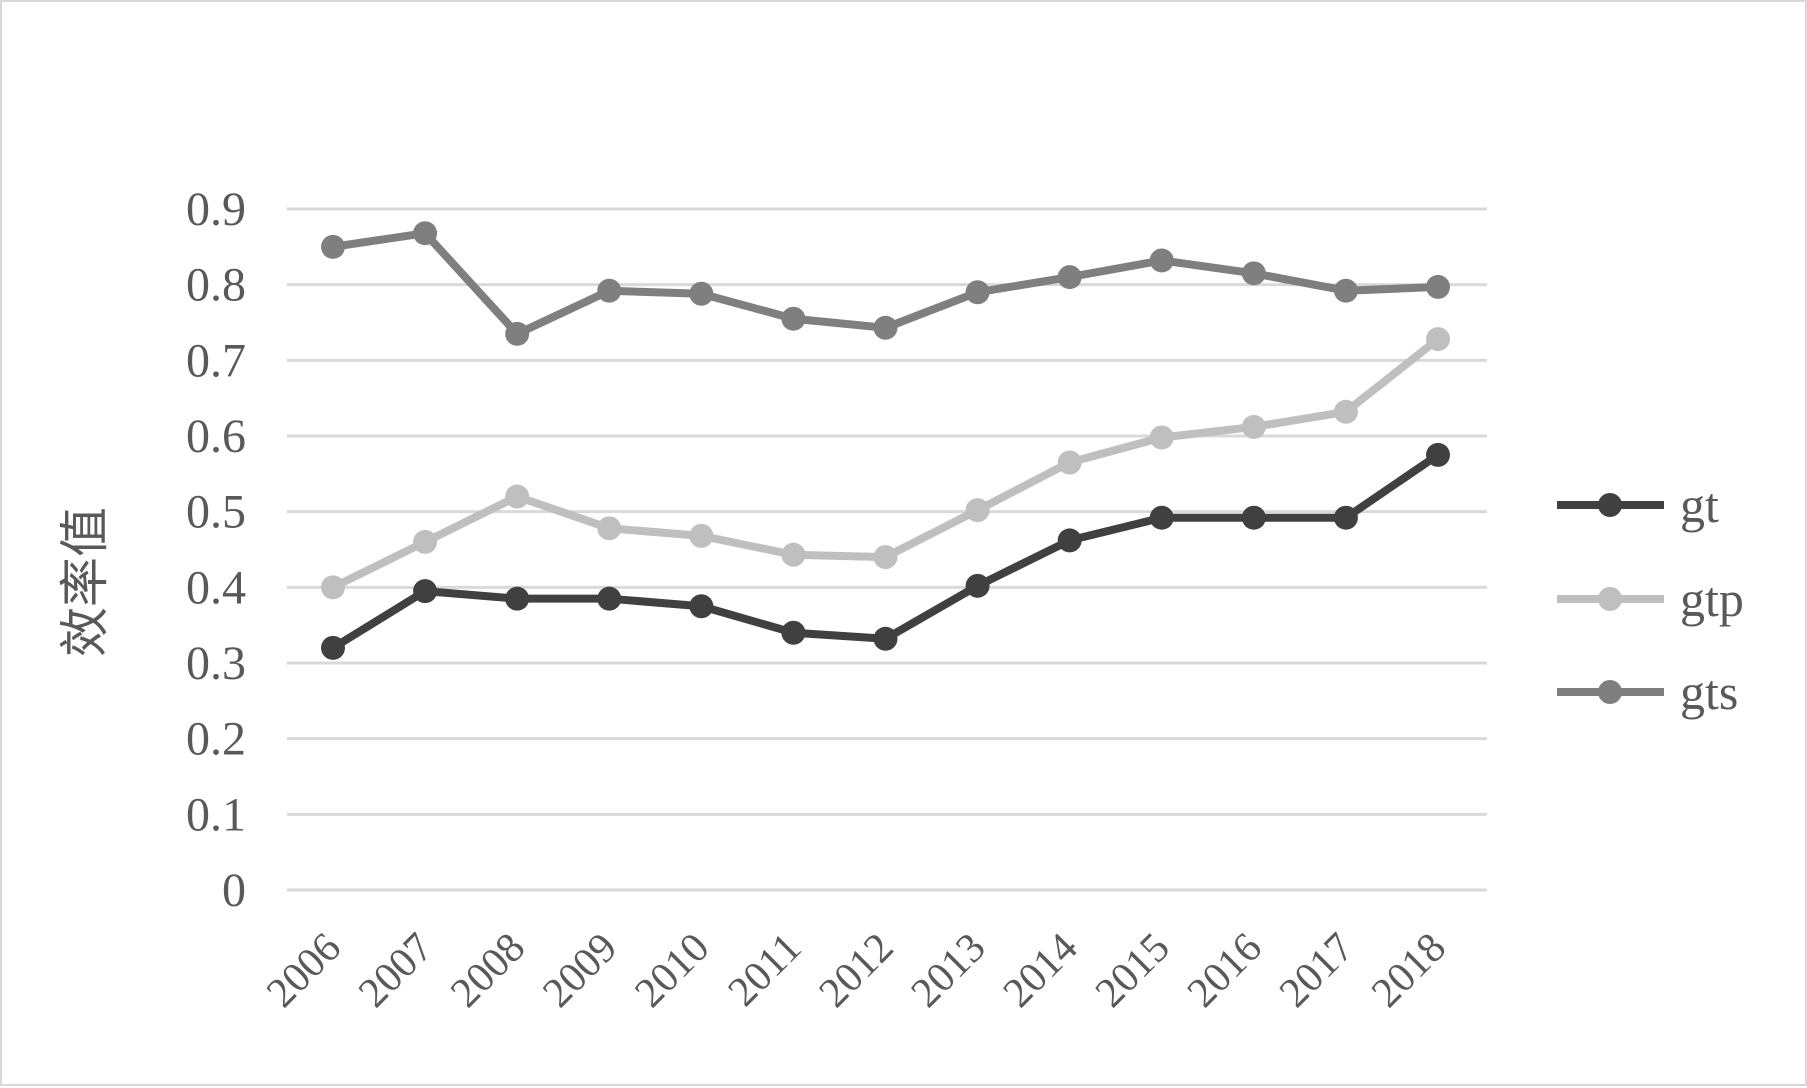  What do you see at coordinates (1647, 692) in the screenshot?
I see `legend-item-gts: gts` at bounding box center [1647, 692].